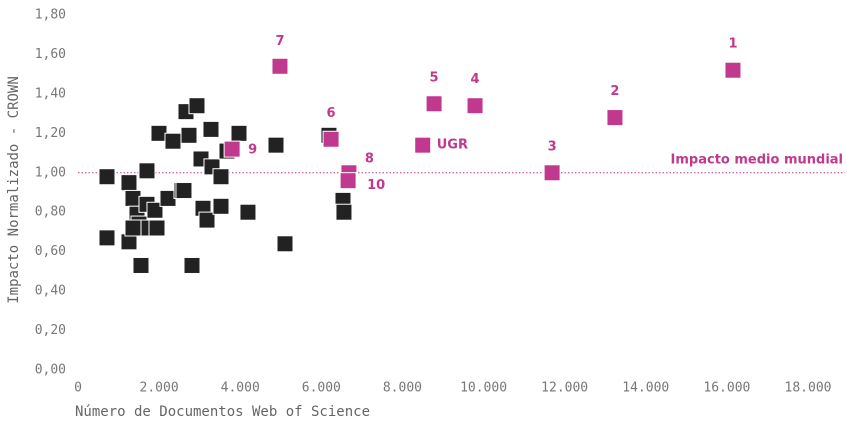 The height and width of the screenshot is (422, 847). What do you see at coordinates (321, 388) in the screenshot?
I see `x-tick-label: 6.000` at bounding box center [321, 388].